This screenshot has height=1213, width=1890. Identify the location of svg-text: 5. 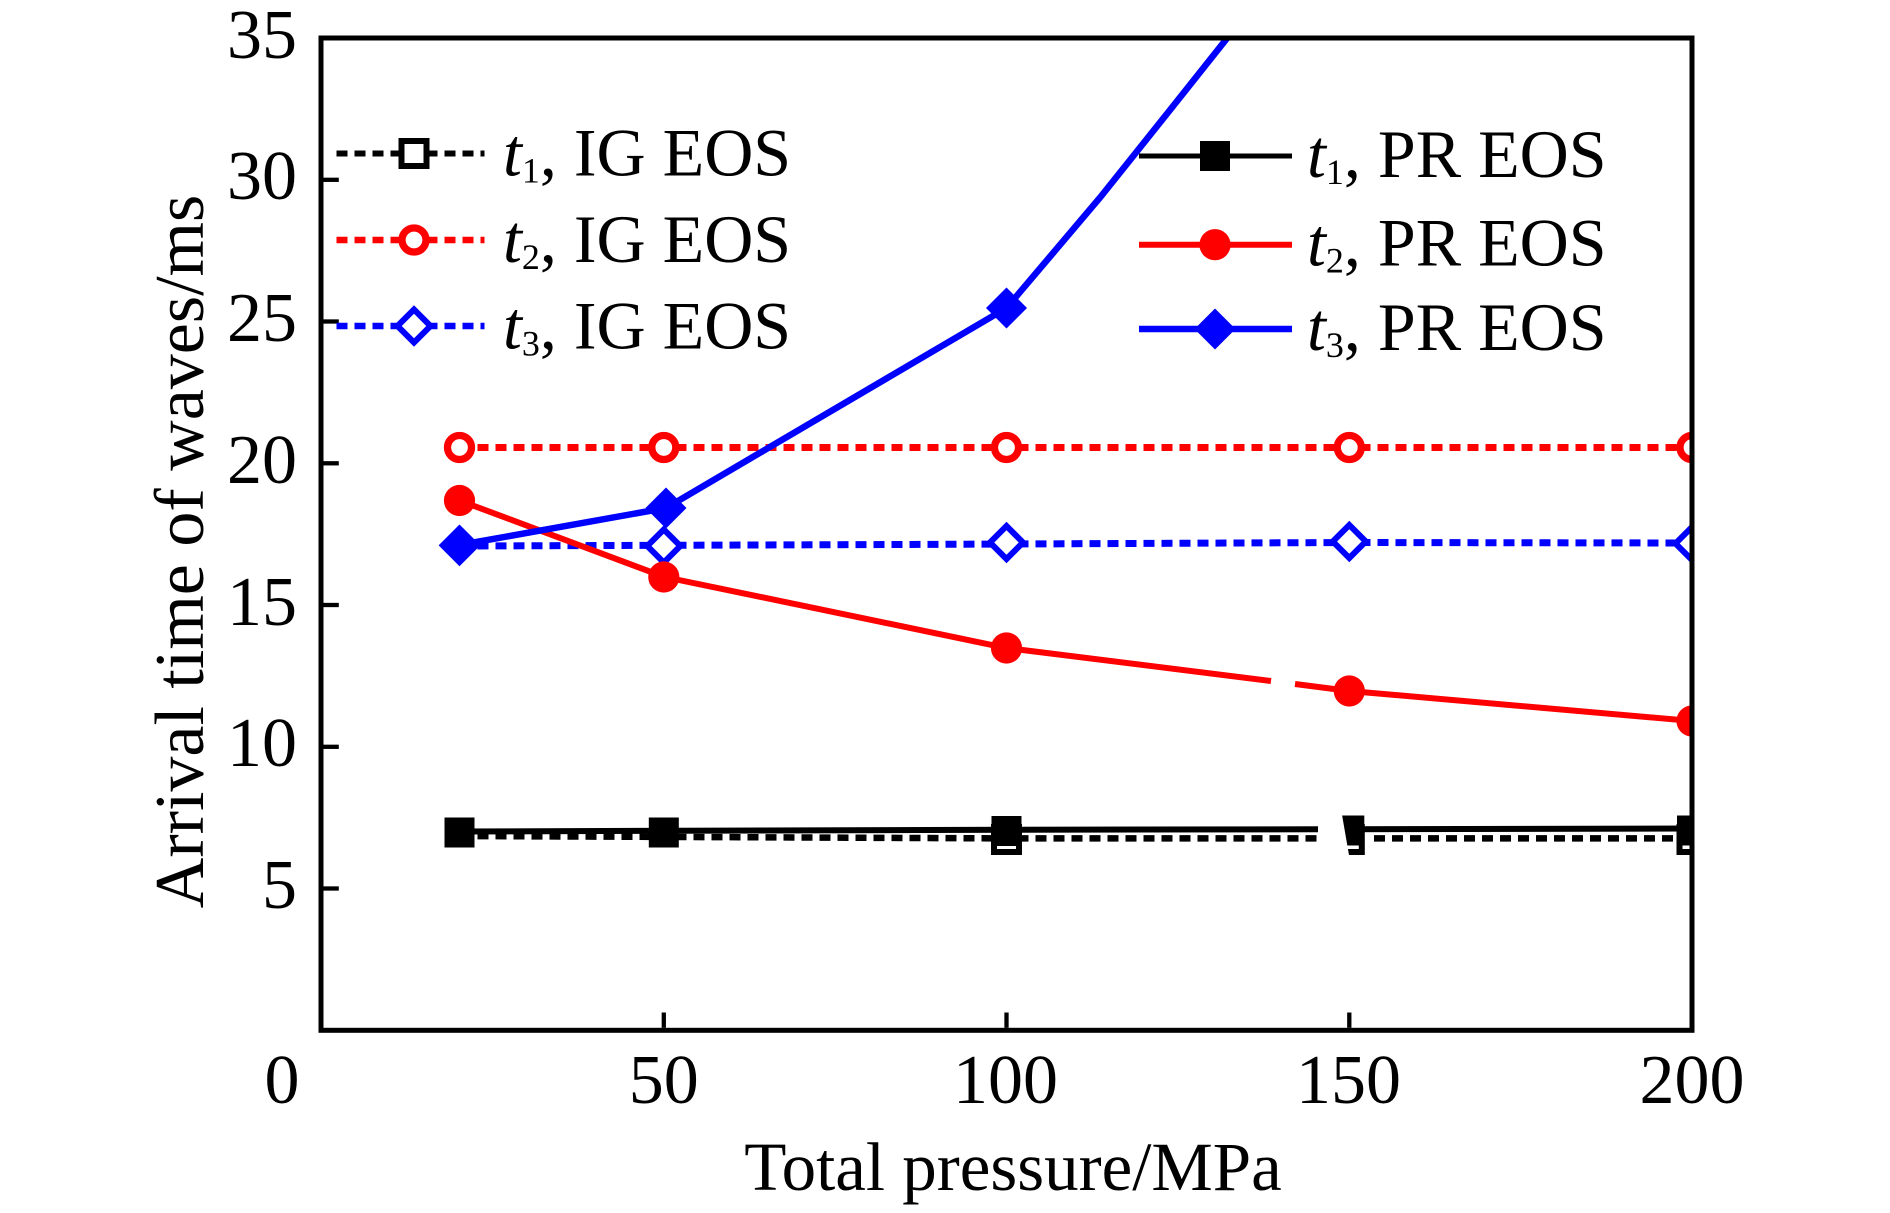
(279, 885).